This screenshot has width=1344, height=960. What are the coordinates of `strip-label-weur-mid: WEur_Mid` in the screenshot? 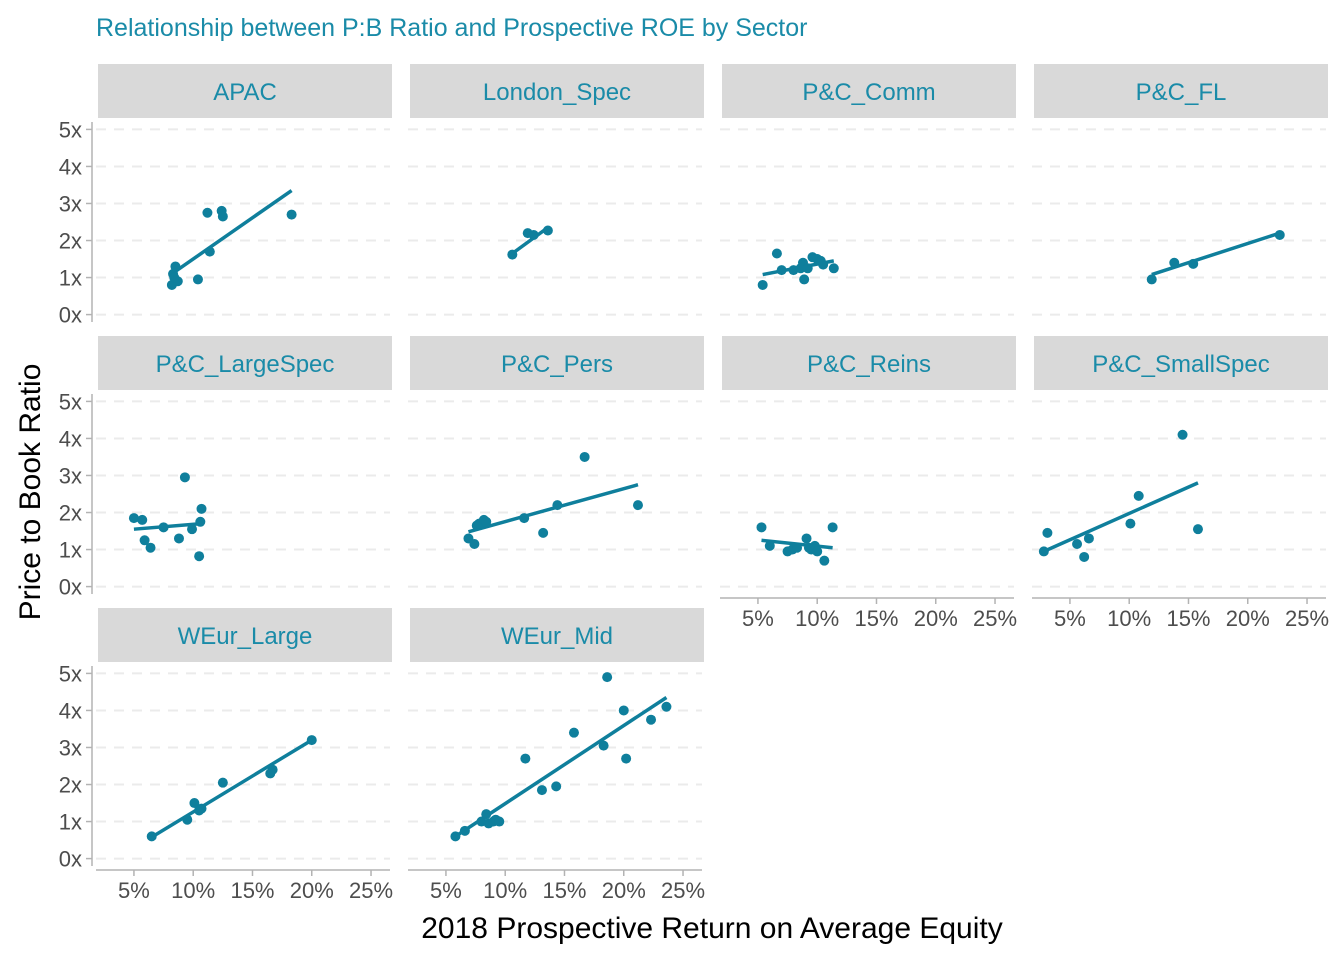 It's located at (557, 636).